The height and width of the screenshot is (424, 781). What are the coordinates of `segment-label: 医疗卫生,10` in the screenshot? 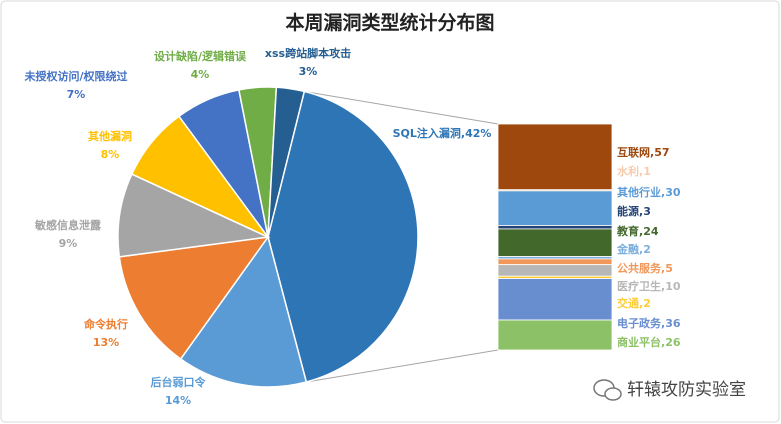 It's located at (649, 286).